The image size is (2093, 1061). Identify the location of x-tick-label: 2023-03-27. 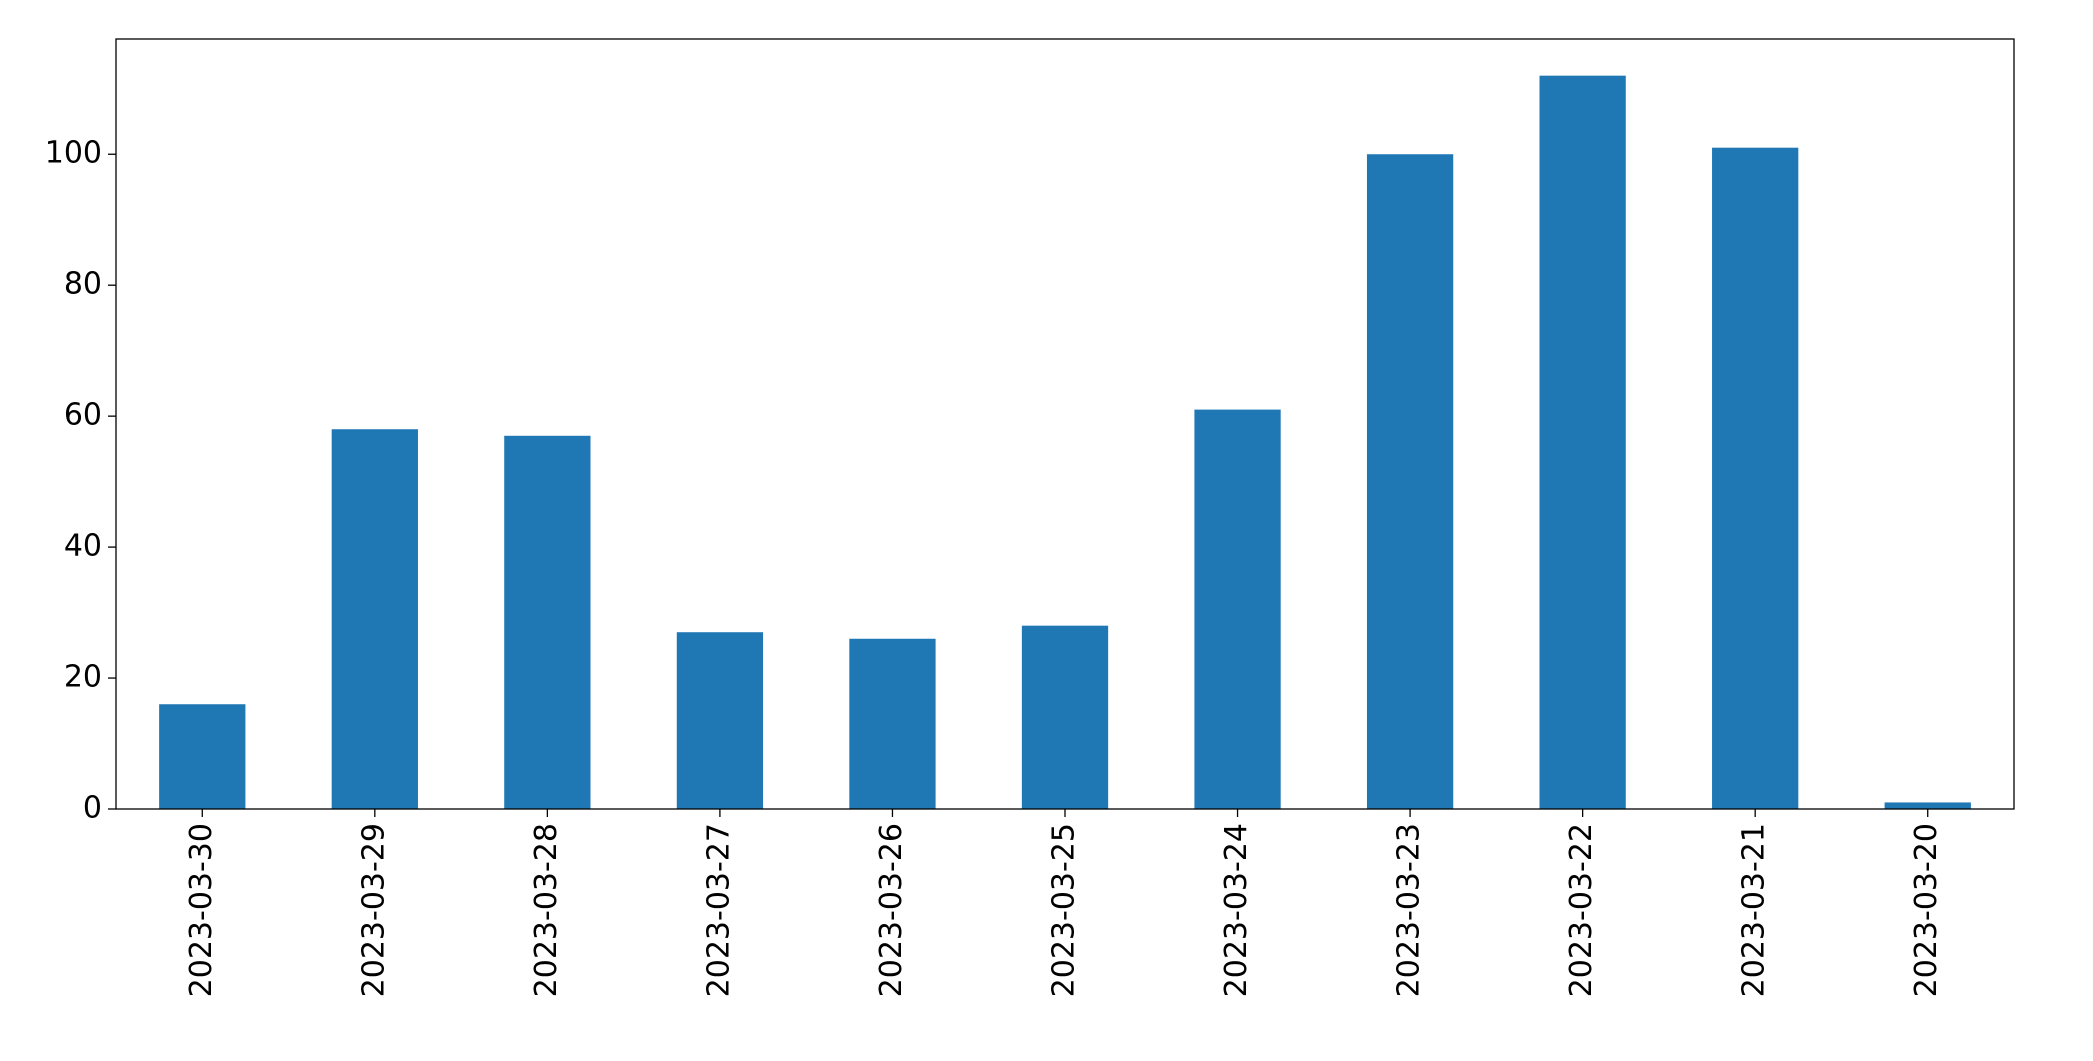
(718, 910).